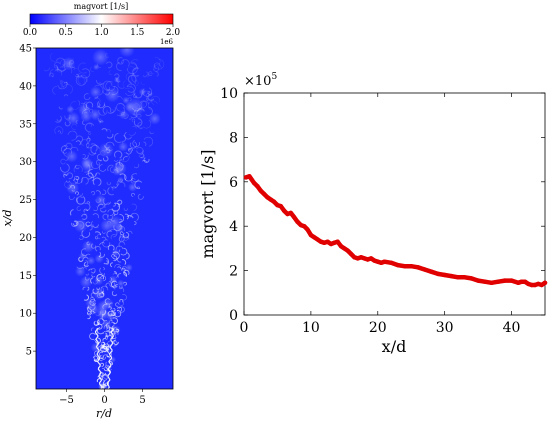 This screenshot has width=550, height=423. I want to click on colorbar-tick-label: 0.0, so click(30, 33).